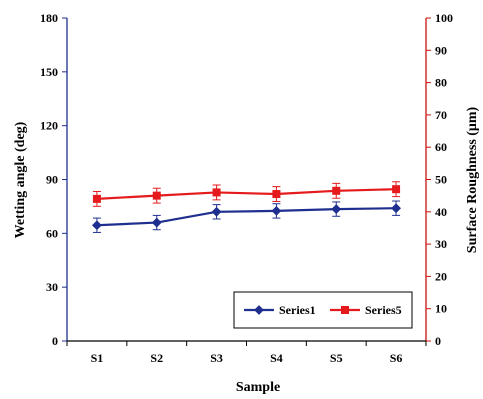  What do you see at coordinates (383, 310) in the screenshot?
I see `legend-label: Series5` at bounding box center [383, 310].